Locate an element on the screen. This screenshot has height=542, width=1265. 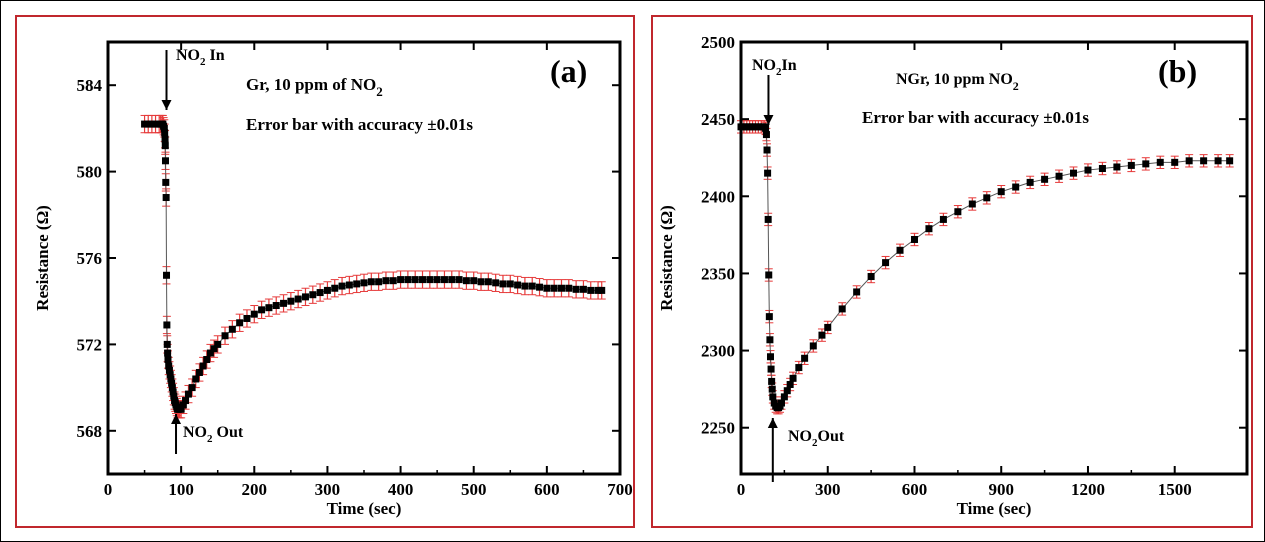
chart-a-x-tick-label: 100 is located at coordinates (181, 489).